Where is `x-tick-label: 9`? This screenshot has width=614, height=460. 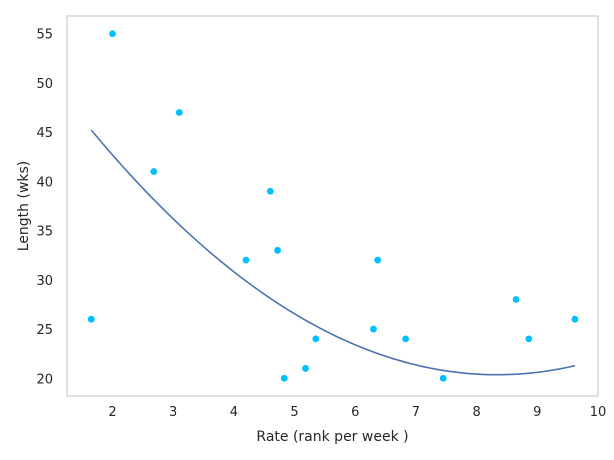 x-tick-label: 9 is located at coordinates (537, 412).